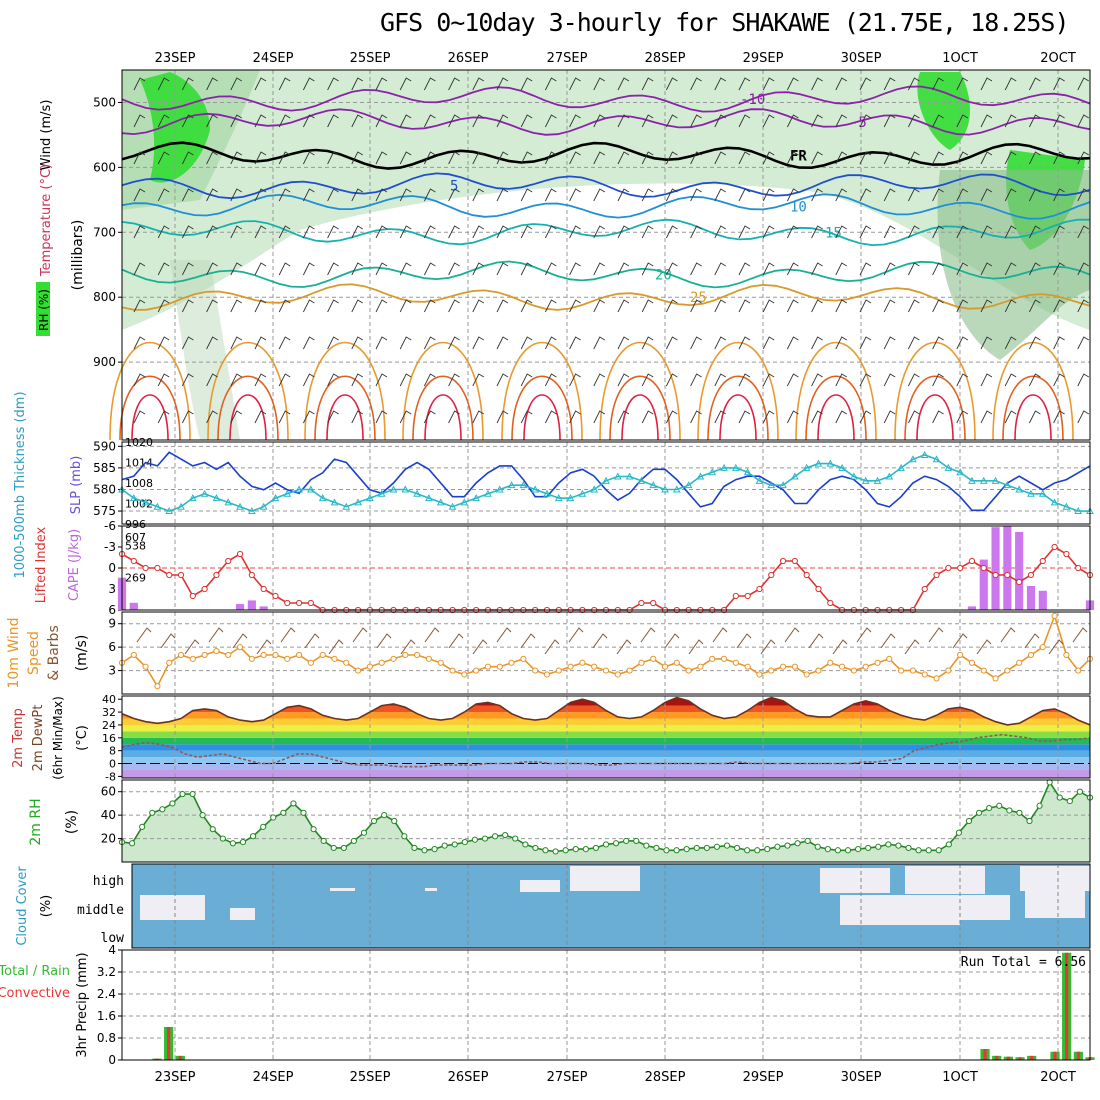  I want to click on temp-band, so click(606, 773).